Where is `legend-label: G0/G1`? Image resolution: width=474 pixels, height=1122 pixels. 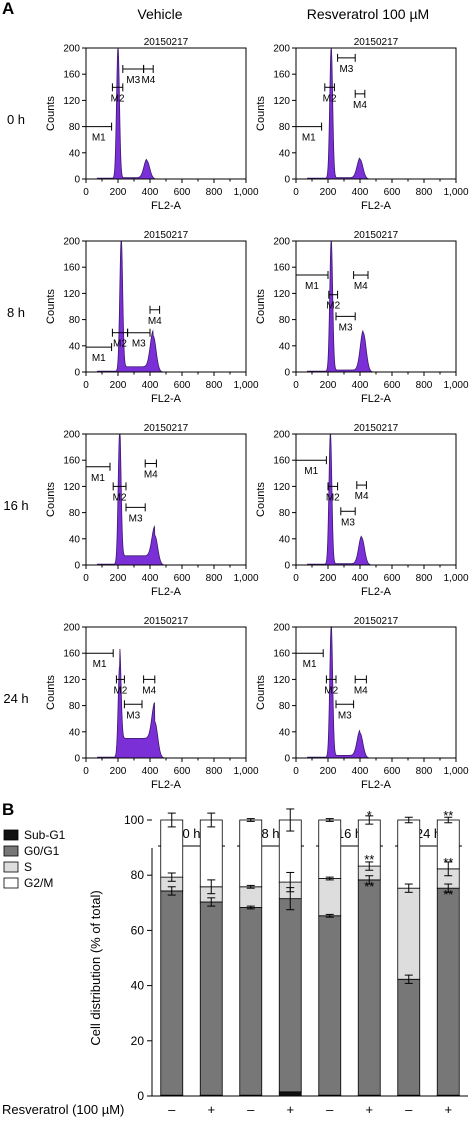 legend-label: G0/G1 is located at coordinates (42, 851).